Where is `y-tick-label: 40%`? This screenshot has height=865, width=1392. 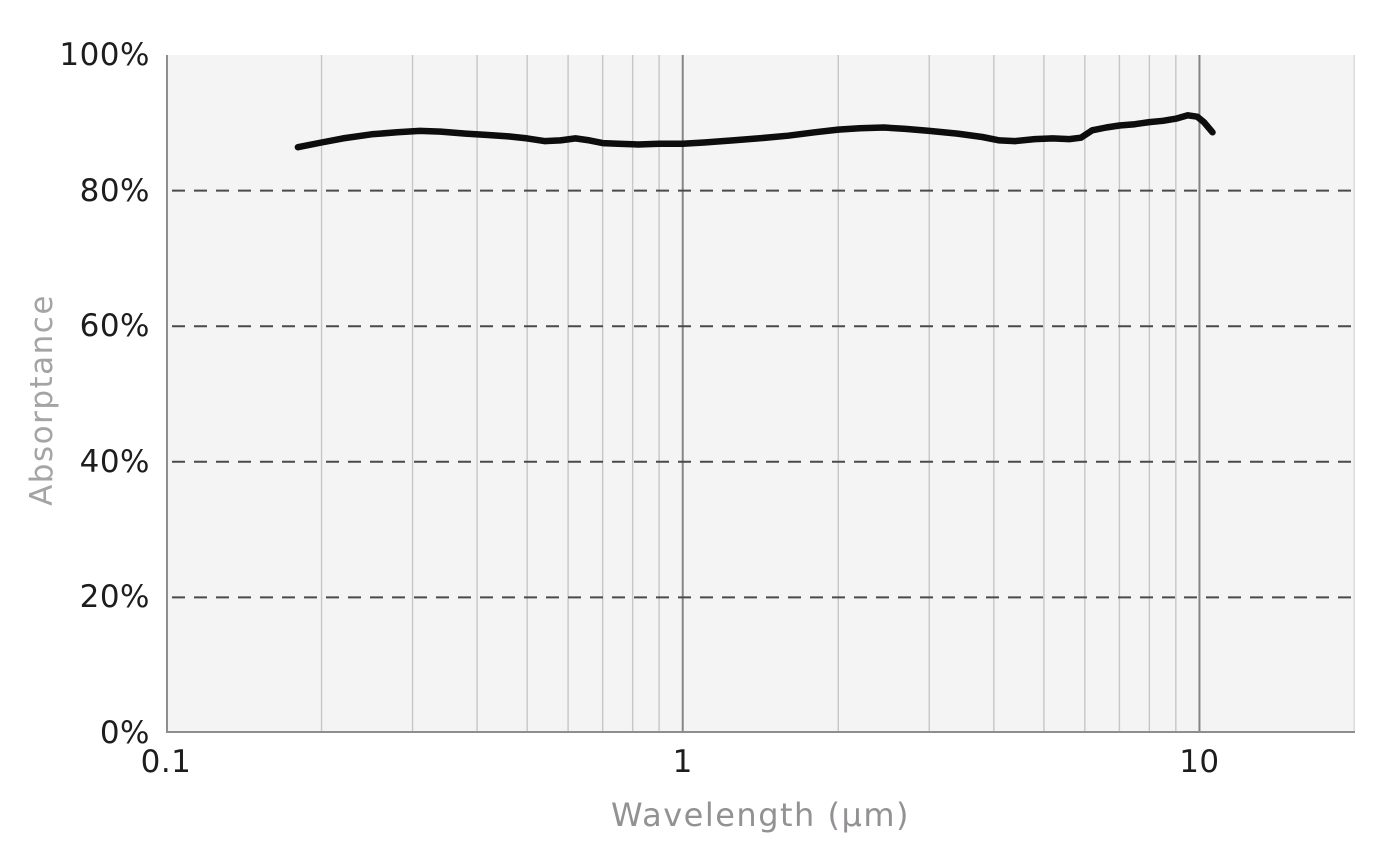 y-tick-label: 40% is located at coordinates (114, 461).